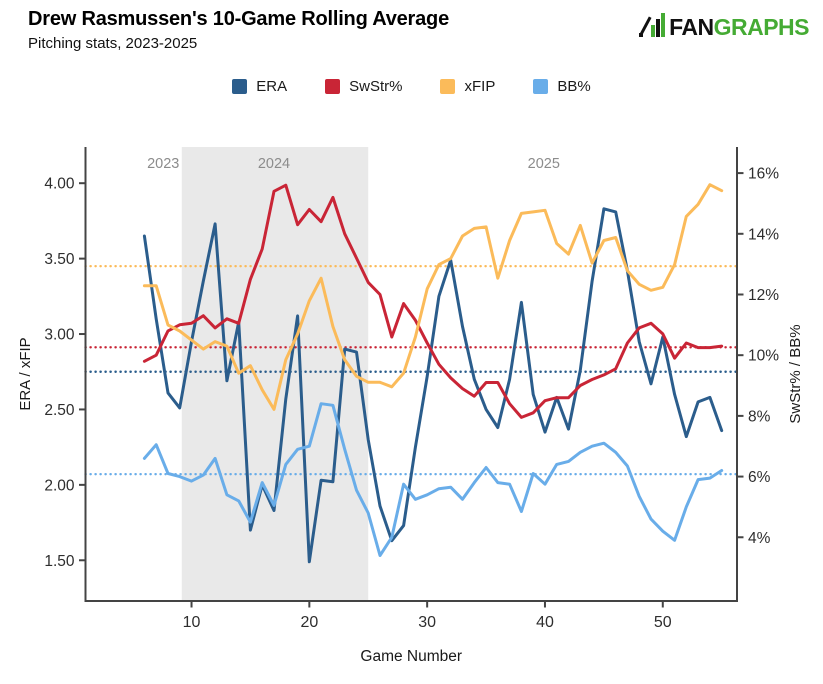 The image size is (823, 684). Describe the element at coordinates (663, 622) in the screenshot. I see `x-tick-label: 50` at that location.